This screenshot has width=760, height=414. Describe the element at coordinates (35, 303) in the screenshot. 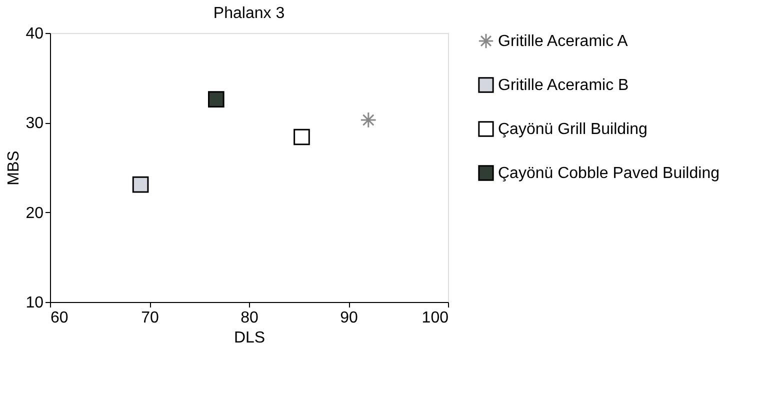

I see `y-tick-label: 10` at that location.